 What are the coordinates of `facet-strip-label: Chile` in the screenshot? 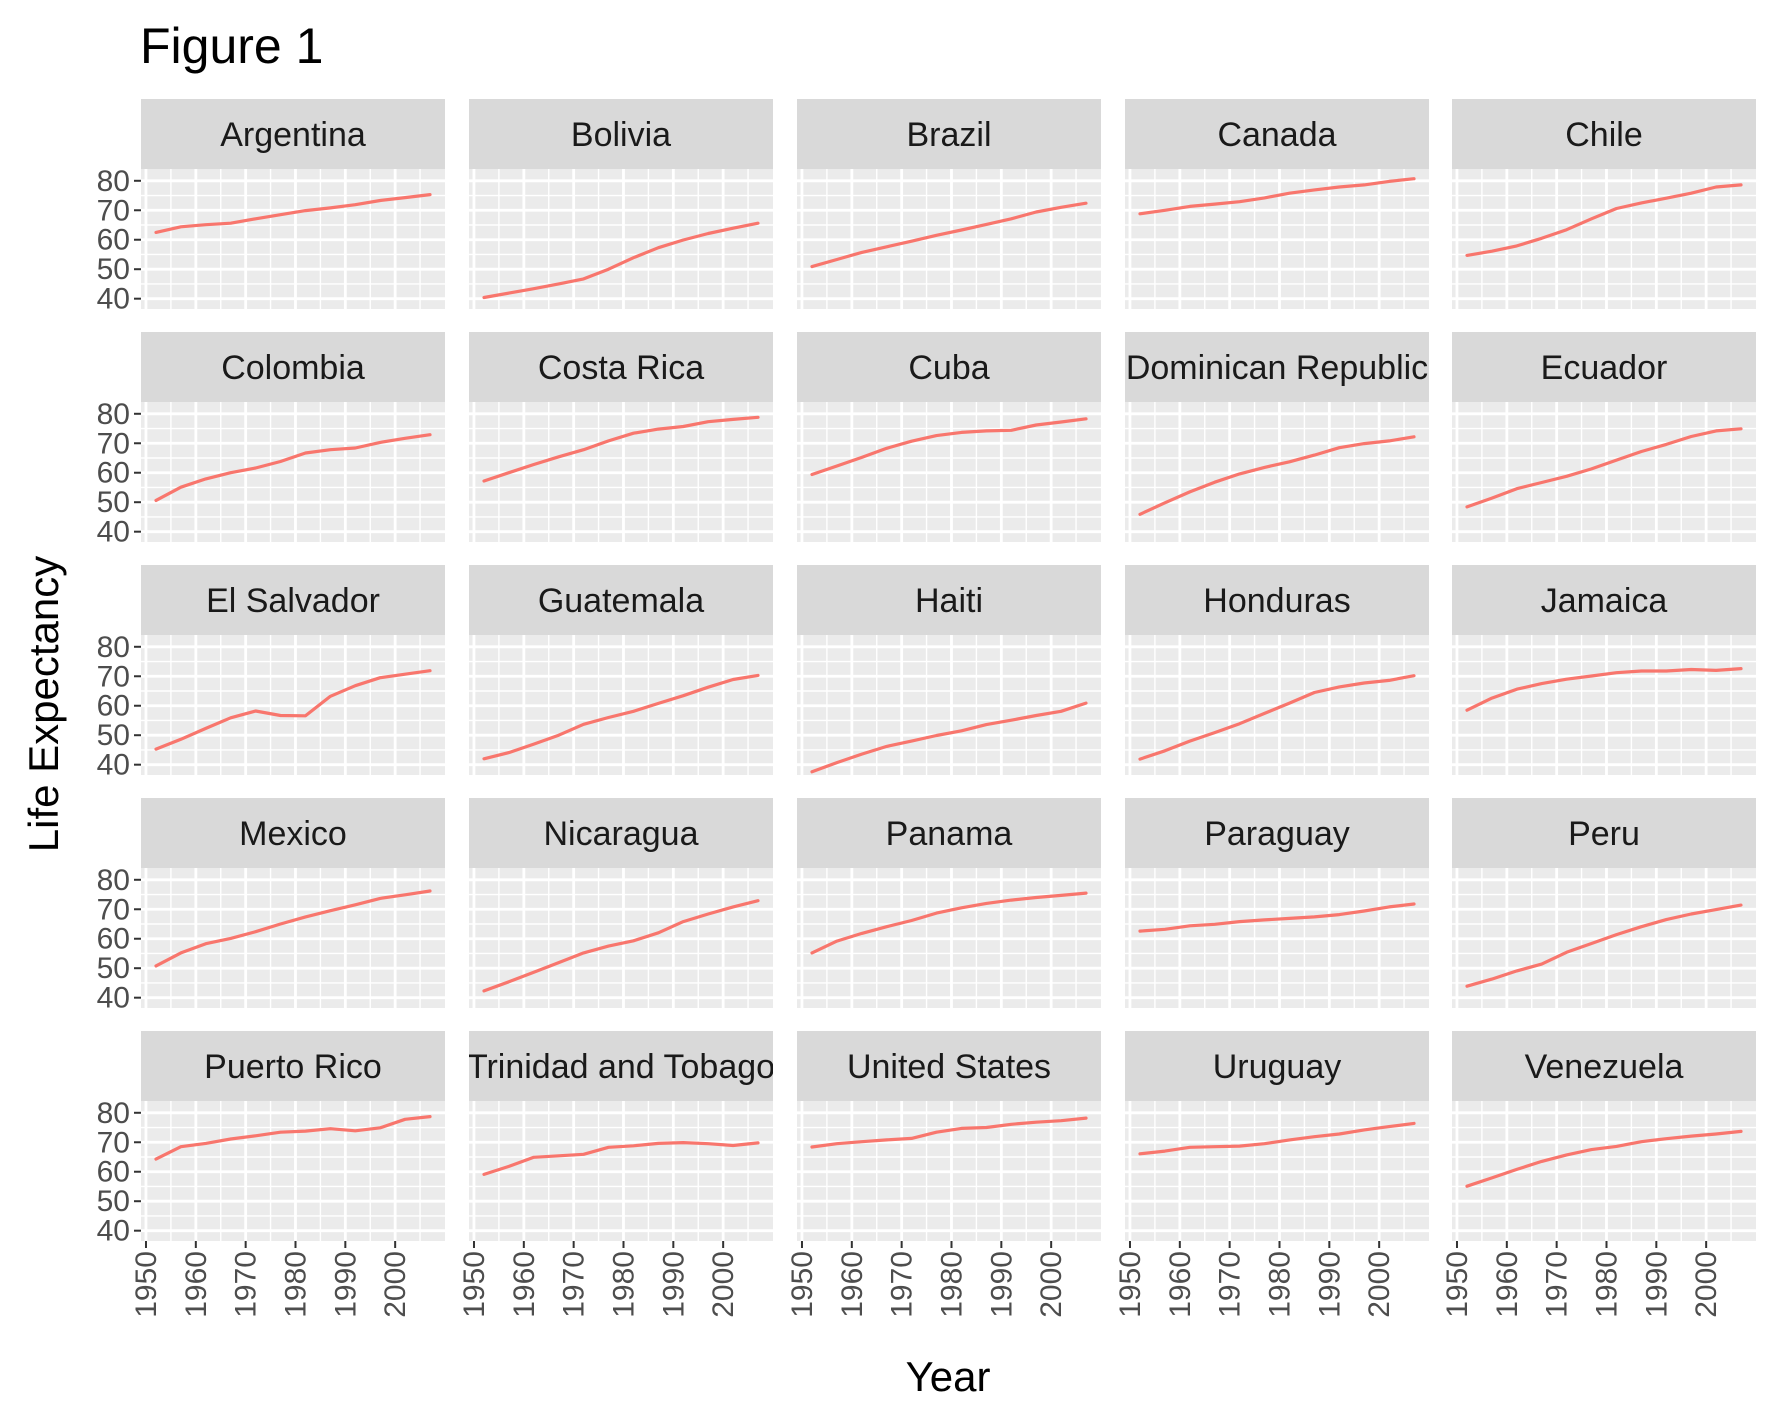 It's located at (1603, 135).